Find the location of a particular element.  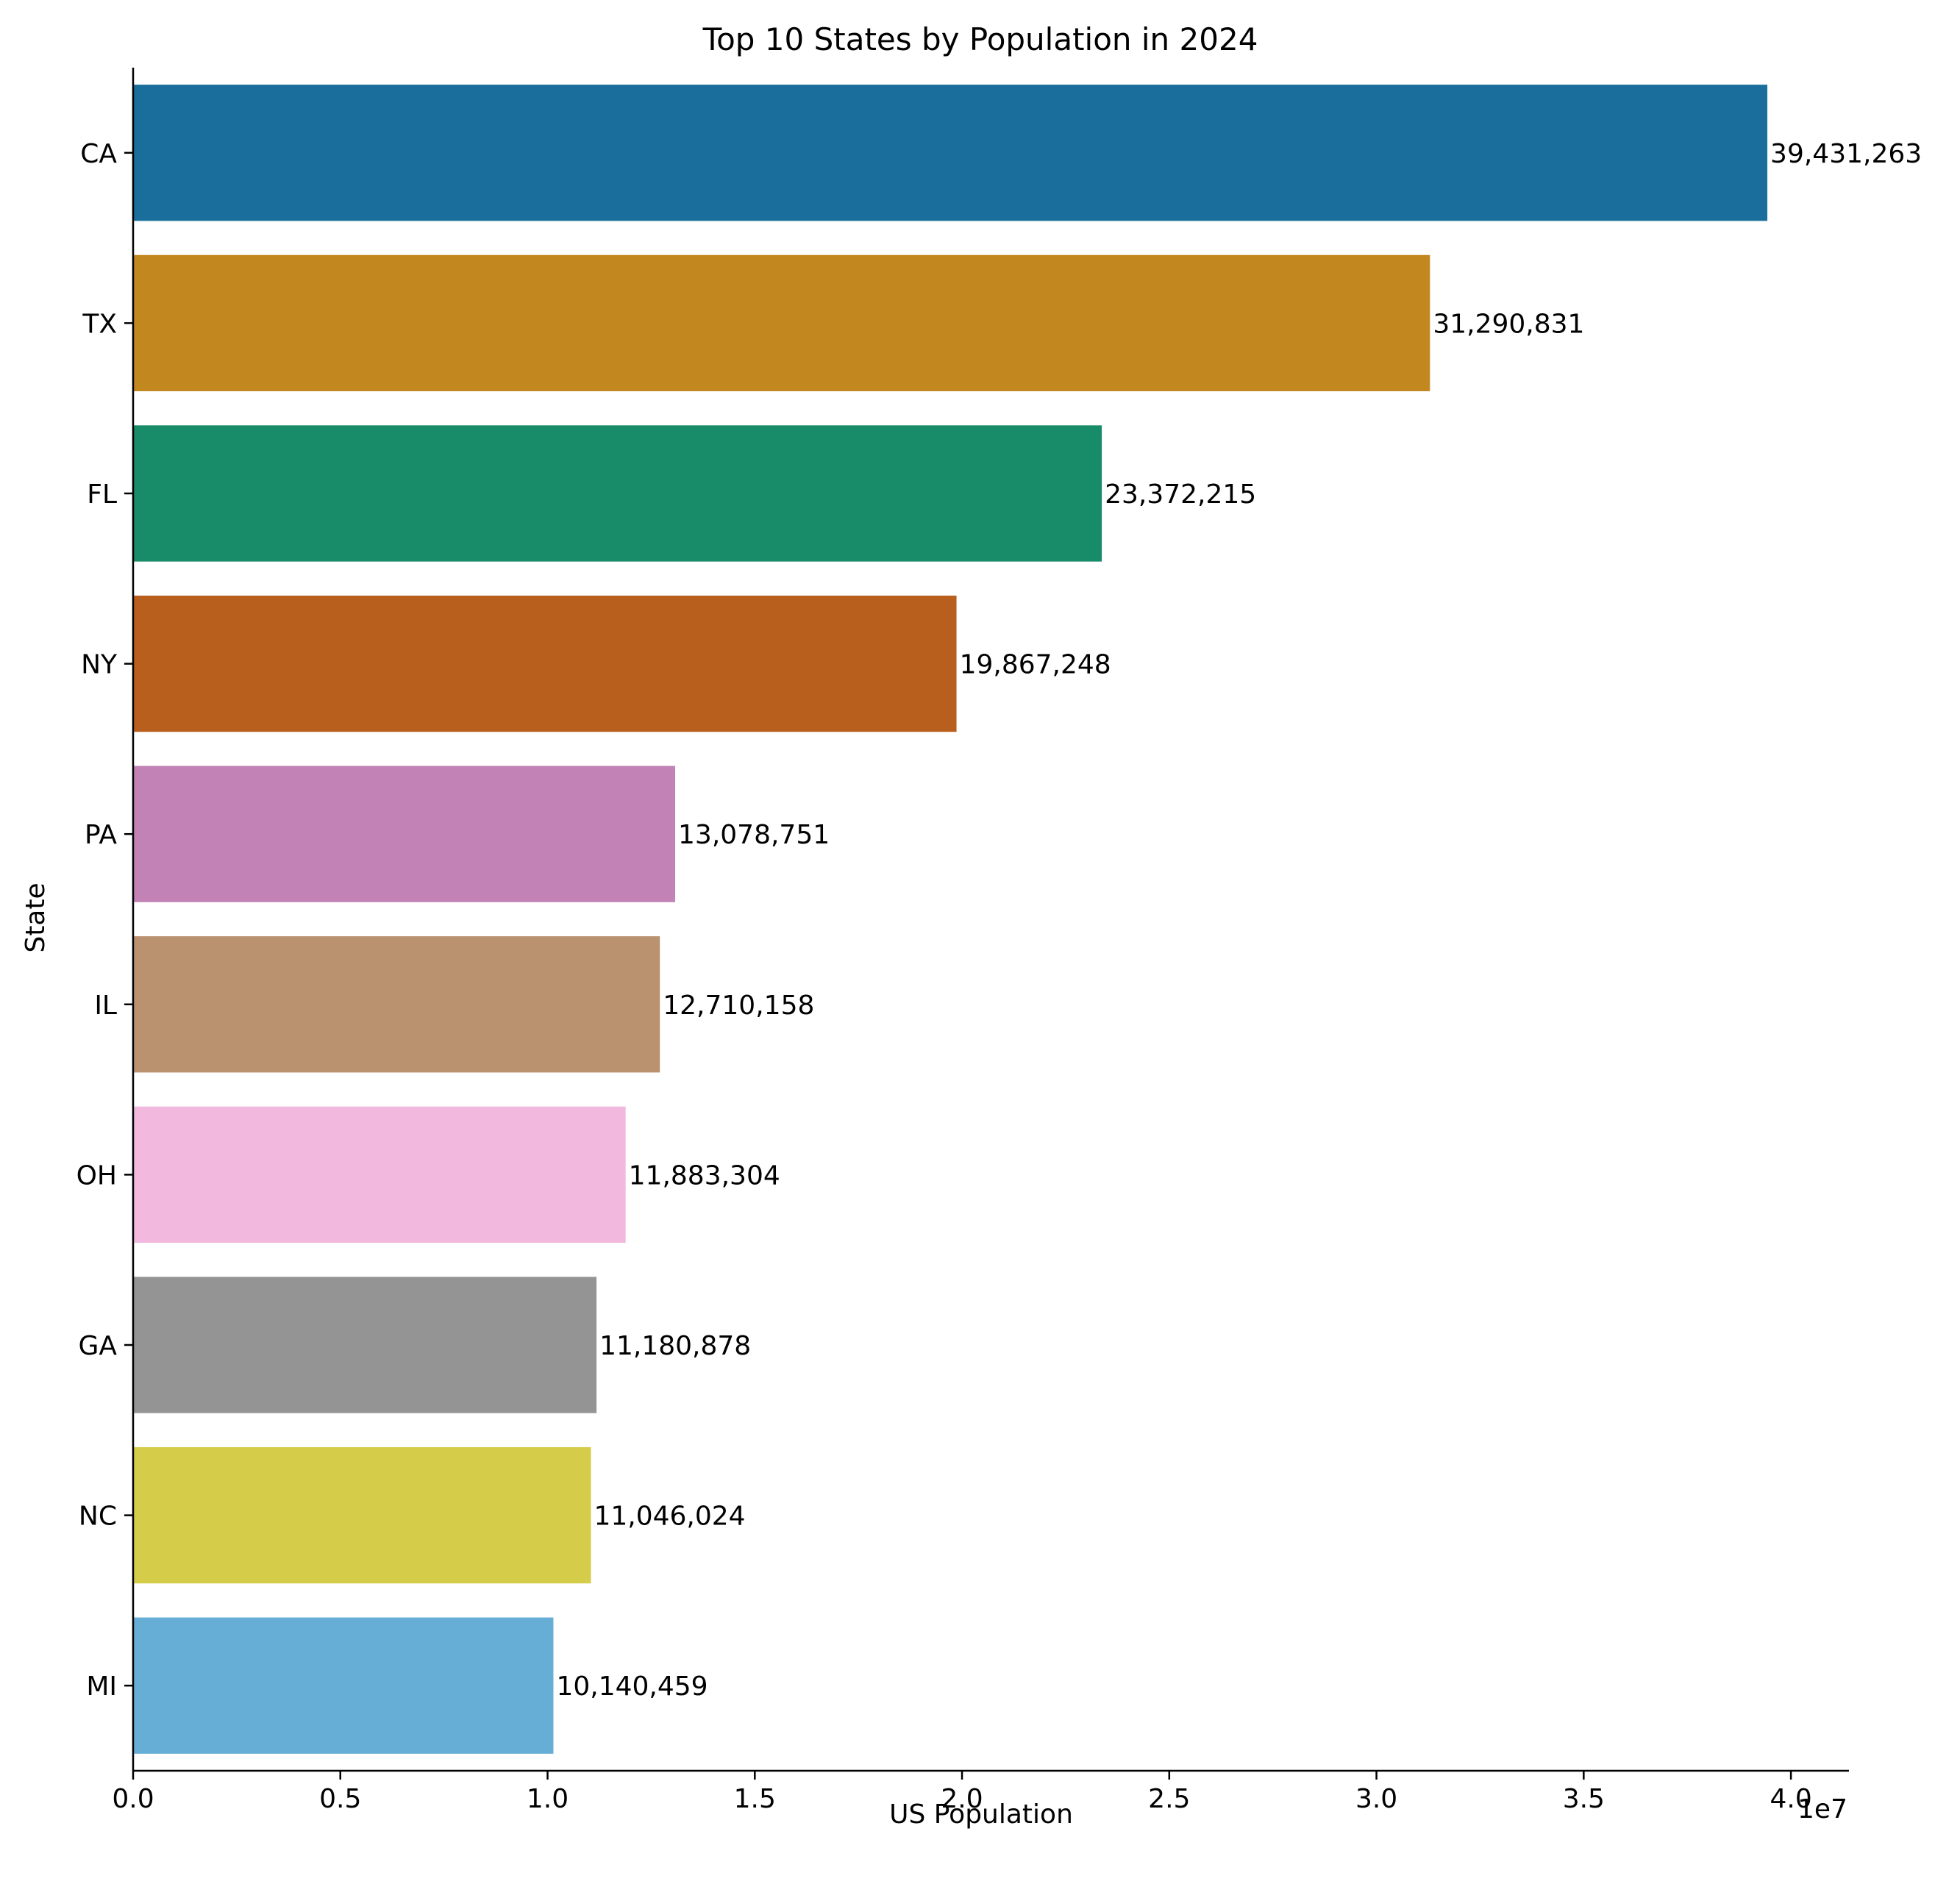

value-label-ca: 39,431,263 is located at coordinates (1846, 154).